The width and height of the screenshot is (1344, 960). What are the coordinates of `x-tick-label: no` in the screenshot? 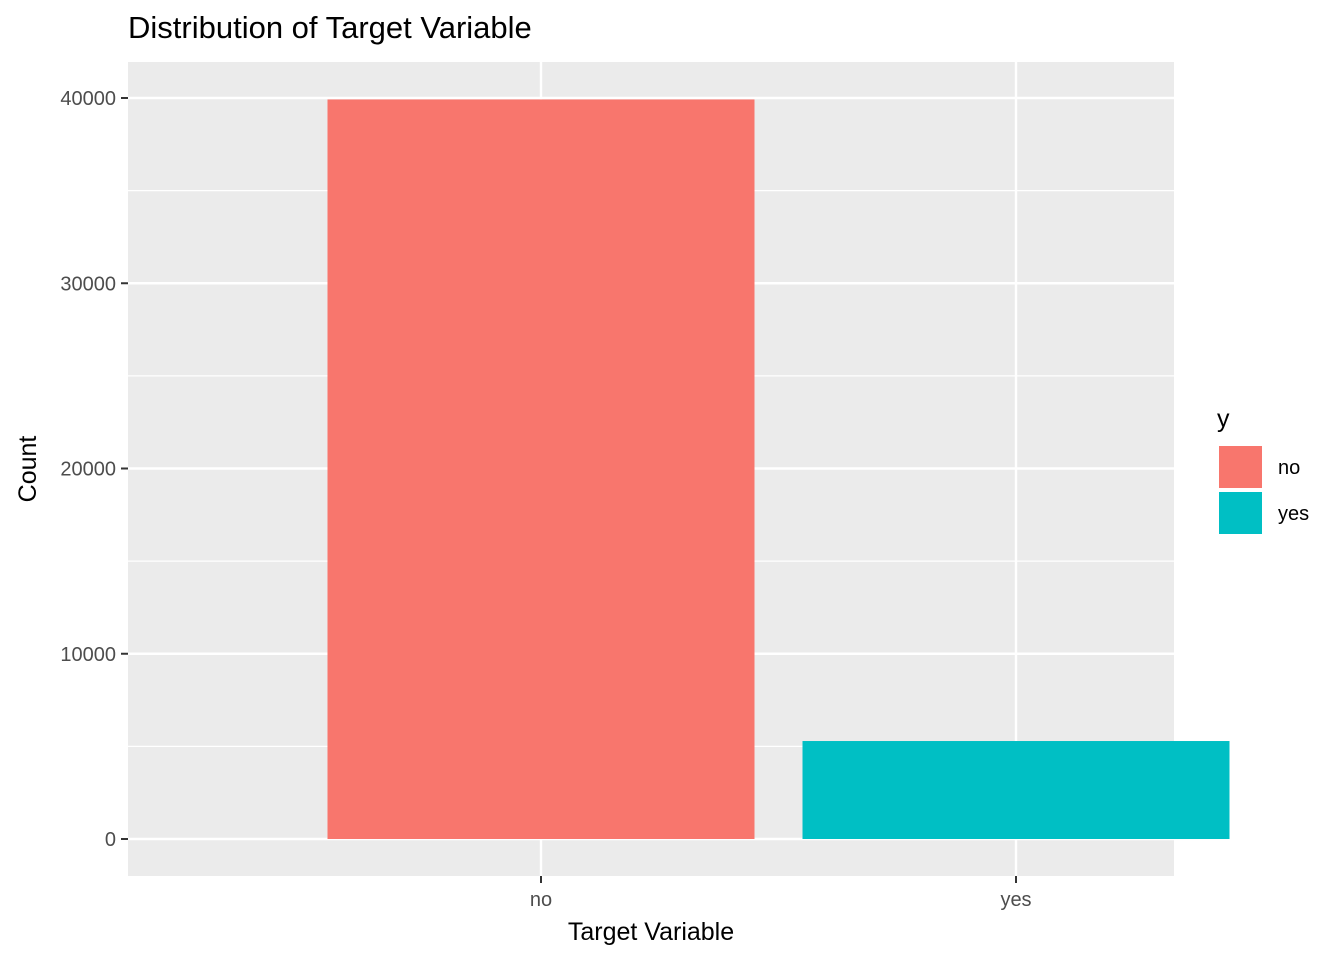 It's located at (541, 900).